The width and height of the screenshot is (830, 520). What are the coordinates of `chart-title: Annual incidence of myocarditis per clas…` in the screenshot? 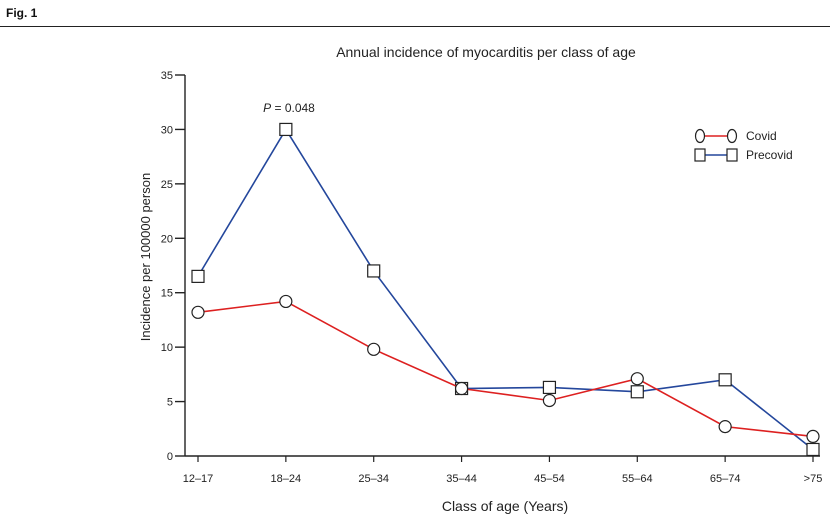 It's located at (486, 52).